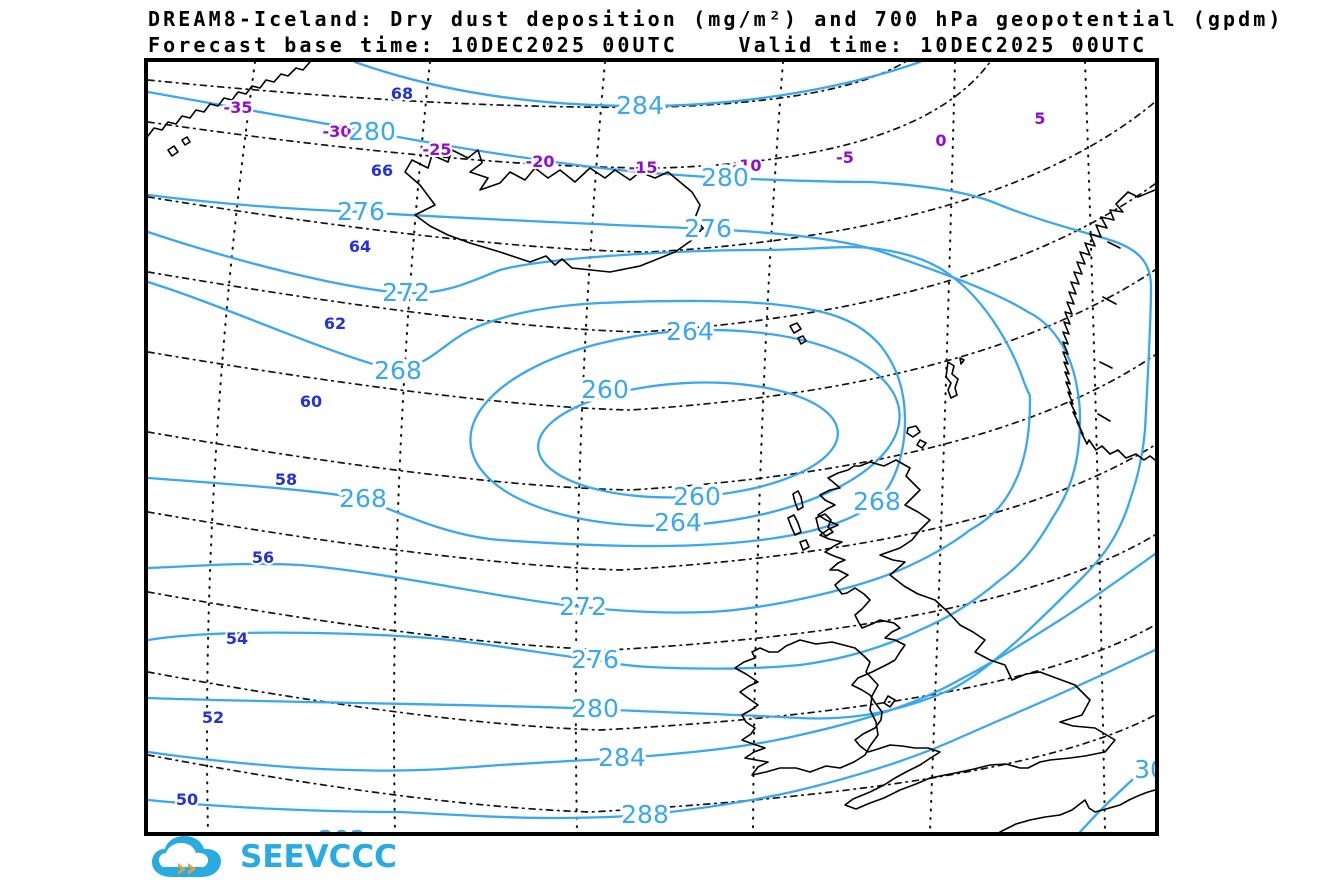 Image resolution: width=1324 pixels, height=885 pixels. I want to click on seevccc-cloud-icon, so click(186, 856).